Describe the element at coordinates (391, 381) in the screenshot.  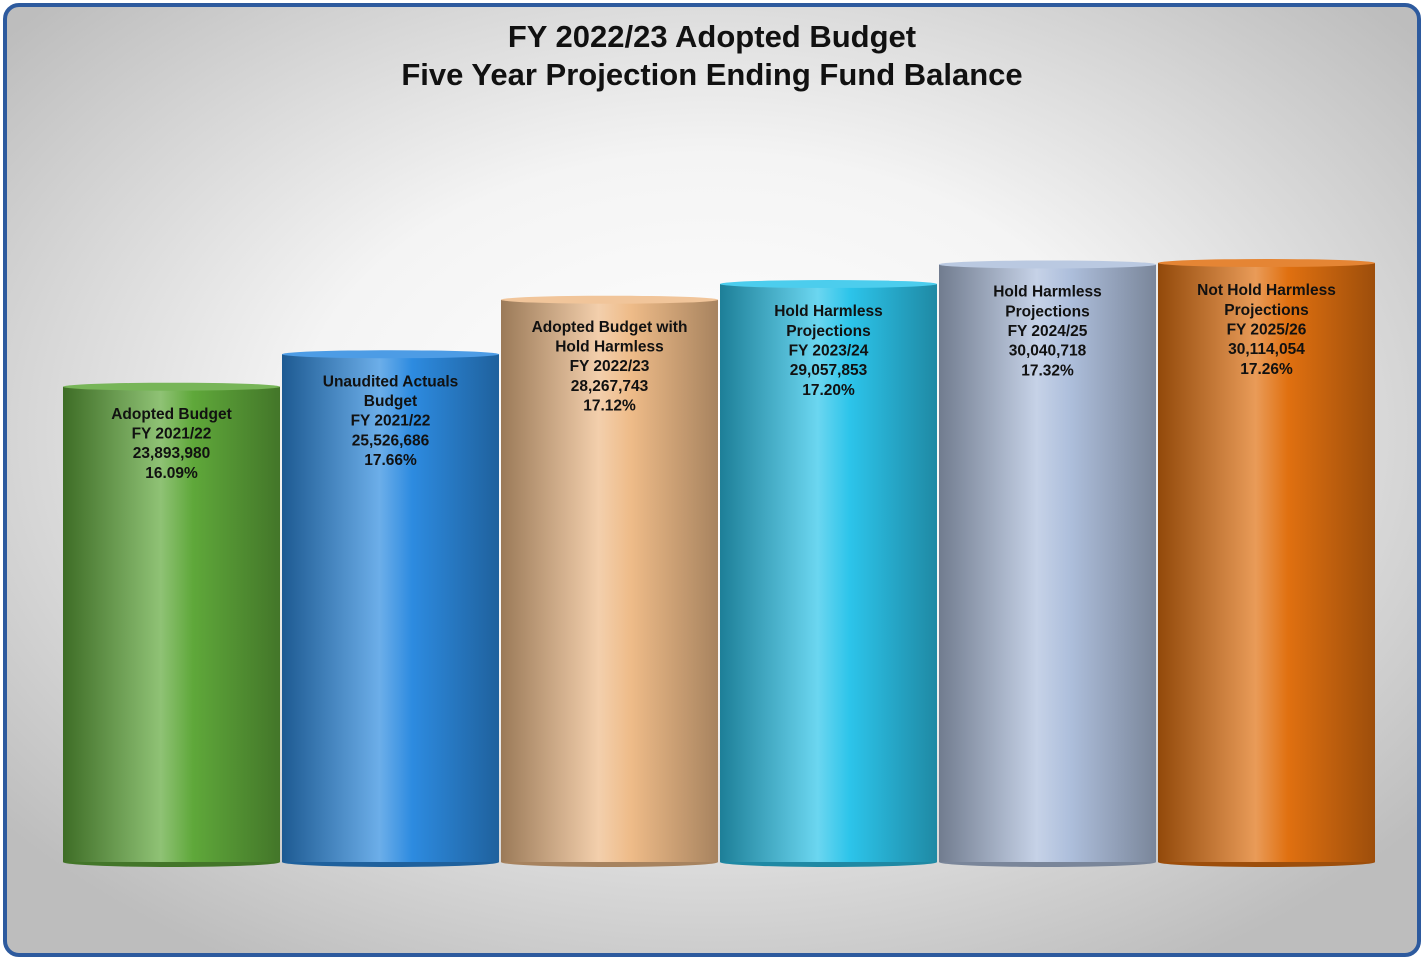
I see `bar-label: Unaudited Actuals` at that location.